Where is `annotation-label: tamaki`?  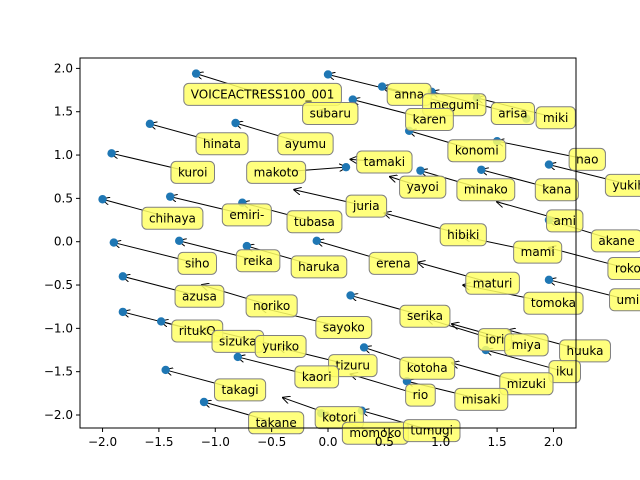
annotation-label: tamaki is located at coordinates (384, 162).